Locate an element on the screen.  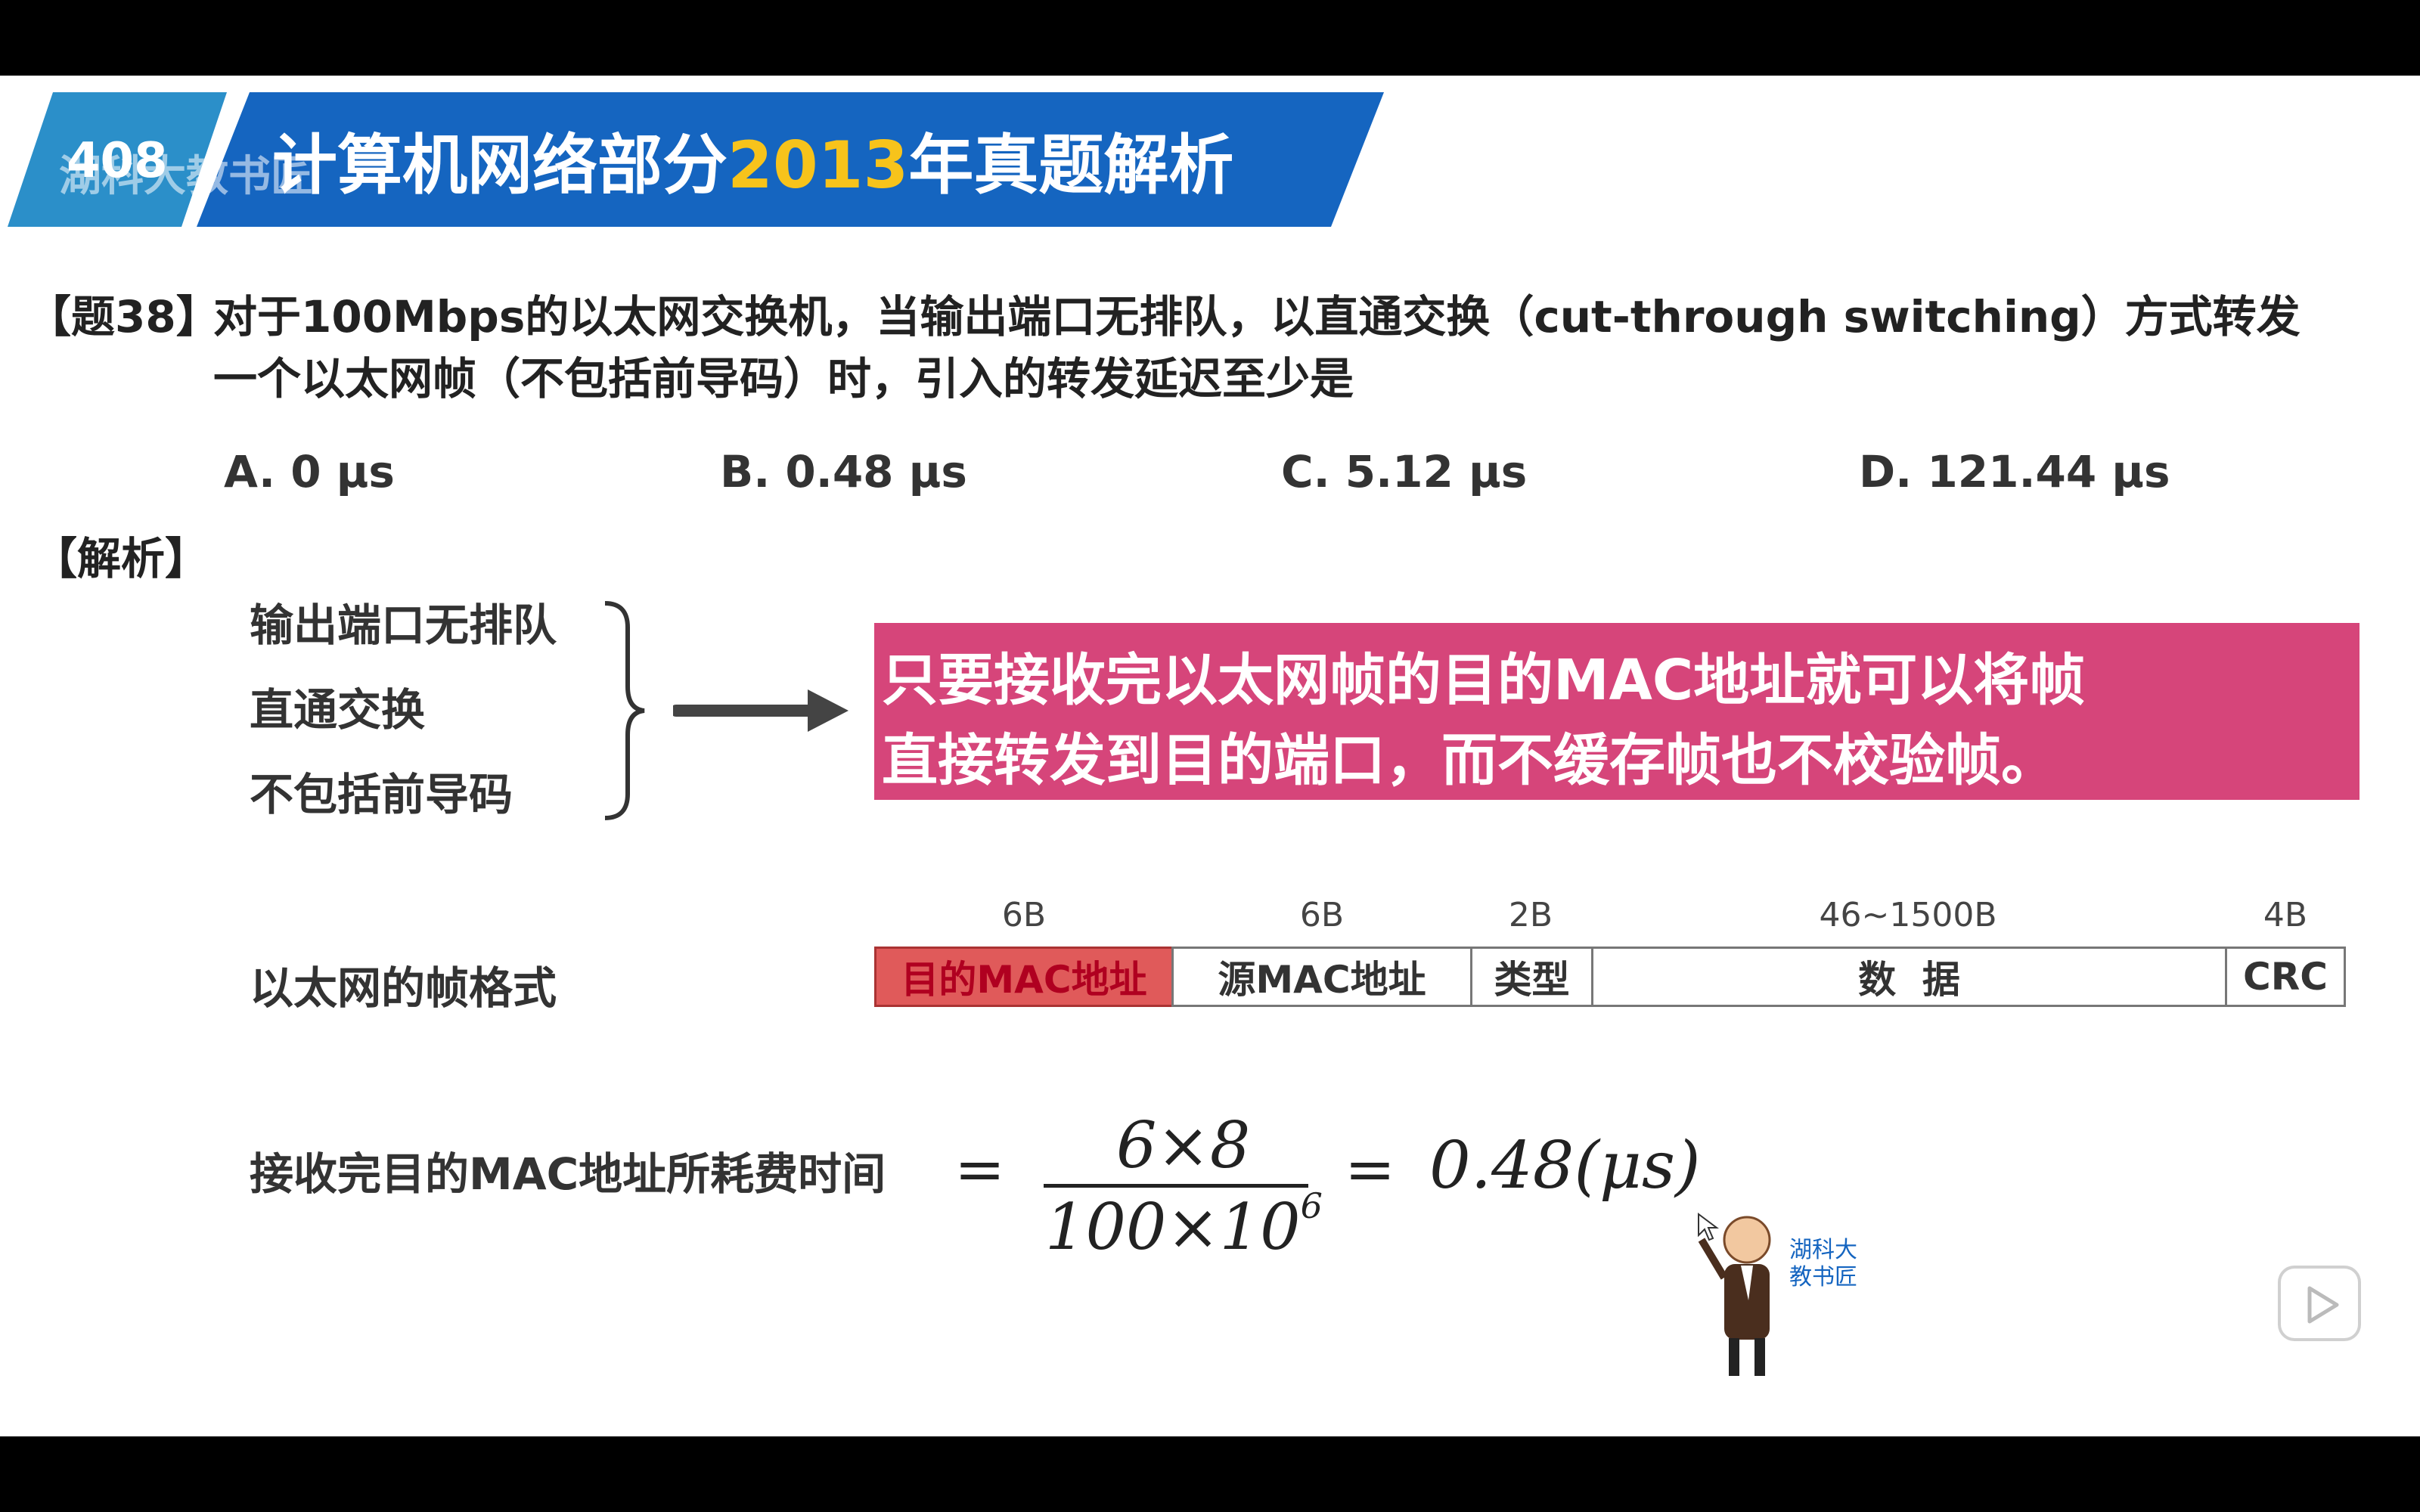
option-d: D. 121.44 μs is located at coordinates (2014, 472).